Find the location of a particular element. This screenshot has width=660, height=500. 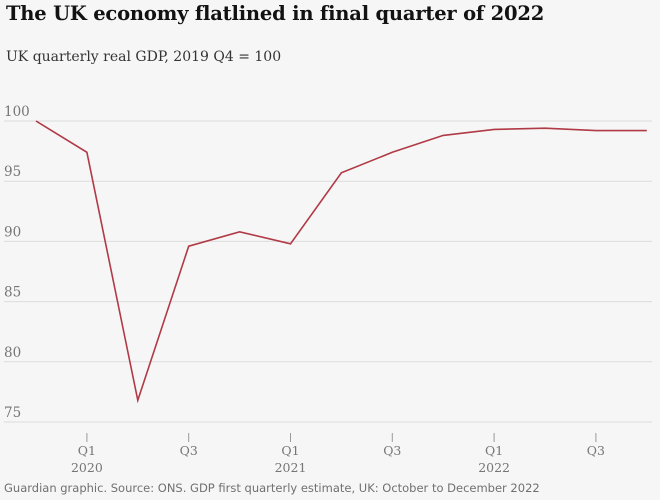

y-tick-label: 100 is located at coordinates (17, 112).